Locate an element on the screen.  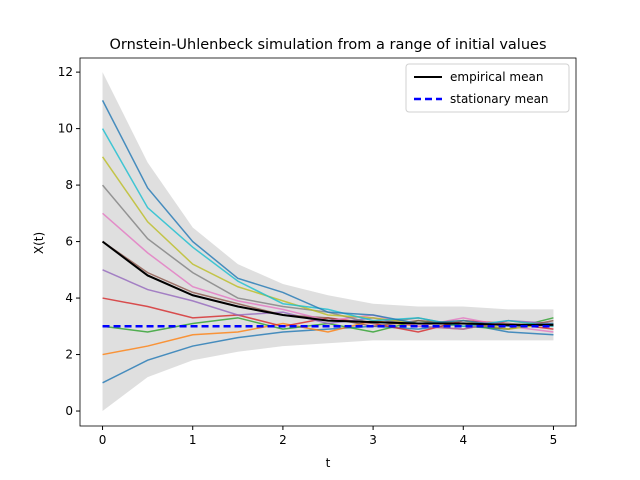
y-tick-label: 12 is located at coordinates (65, 72).